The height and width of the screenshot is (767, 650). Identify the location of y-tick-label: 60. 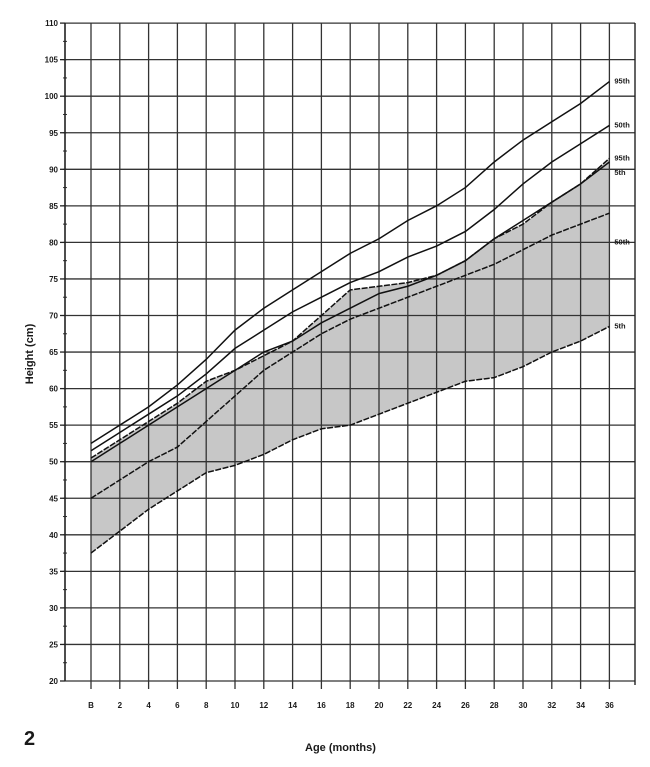
(53, 389).